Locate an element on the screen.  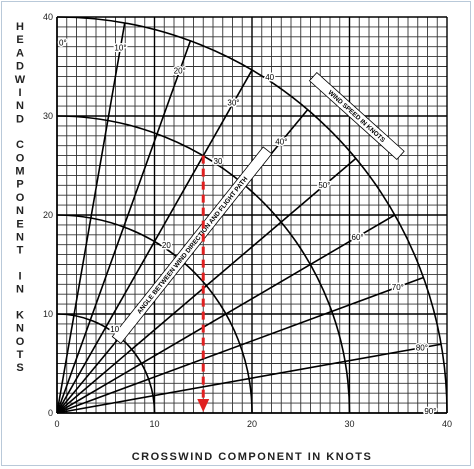
y-axis-title-letter: M is located at coordinates (19, 172).